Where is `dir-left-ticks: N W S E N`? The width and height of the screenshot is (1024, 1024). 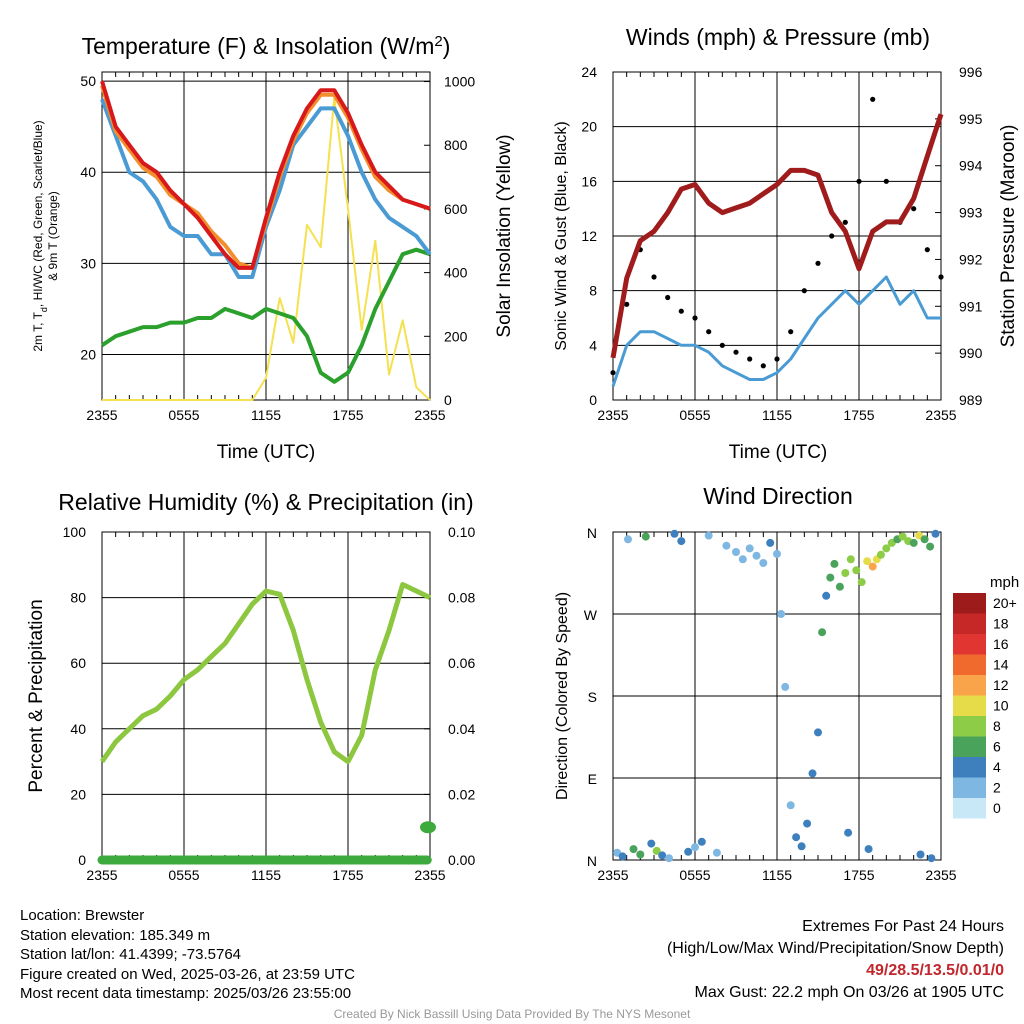
dir-left-ticks: N W S E N is located at coordinates (762, 697).